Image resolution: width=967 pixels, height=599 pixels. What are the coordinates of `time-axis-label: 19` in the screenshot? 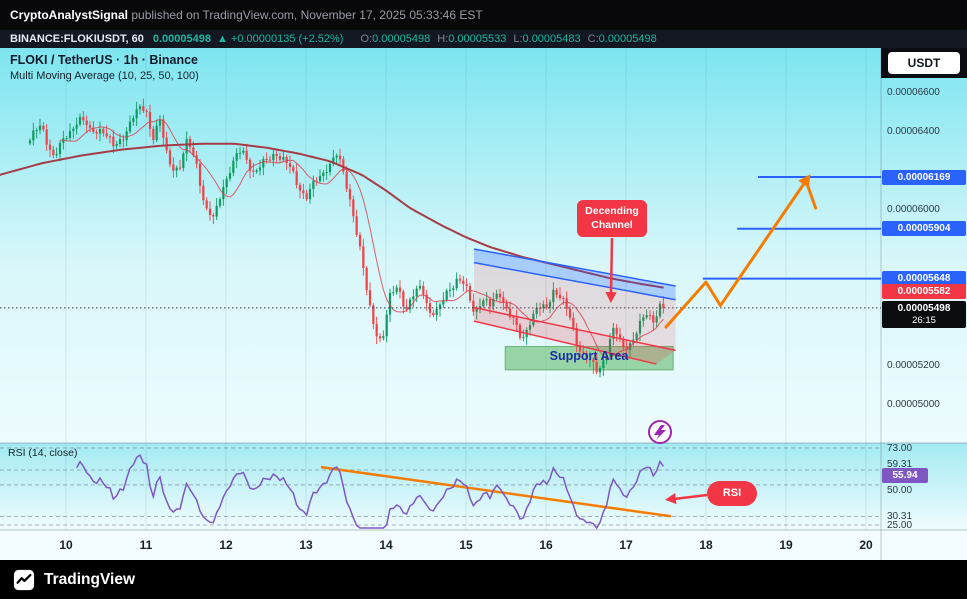 It's located at (786, 545).